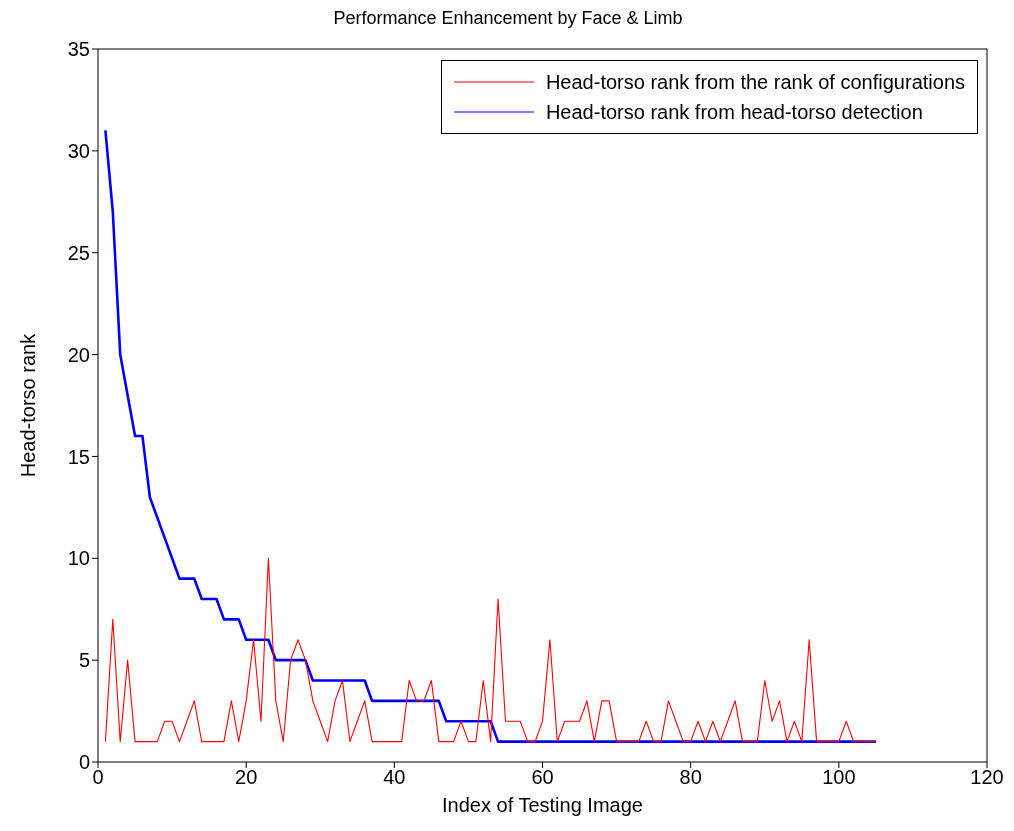  Describe the element at coordinates (98, 777) in the screenshot. I see `x-tick-label: 0` at that location.